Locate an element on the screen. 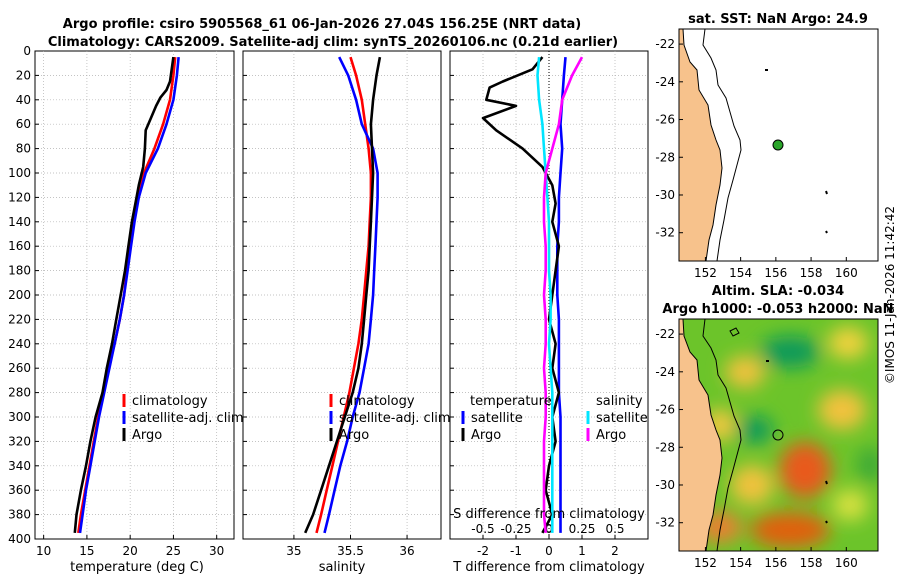  sst-lon-tick-label: 156 is located at coordinates (775, 273).